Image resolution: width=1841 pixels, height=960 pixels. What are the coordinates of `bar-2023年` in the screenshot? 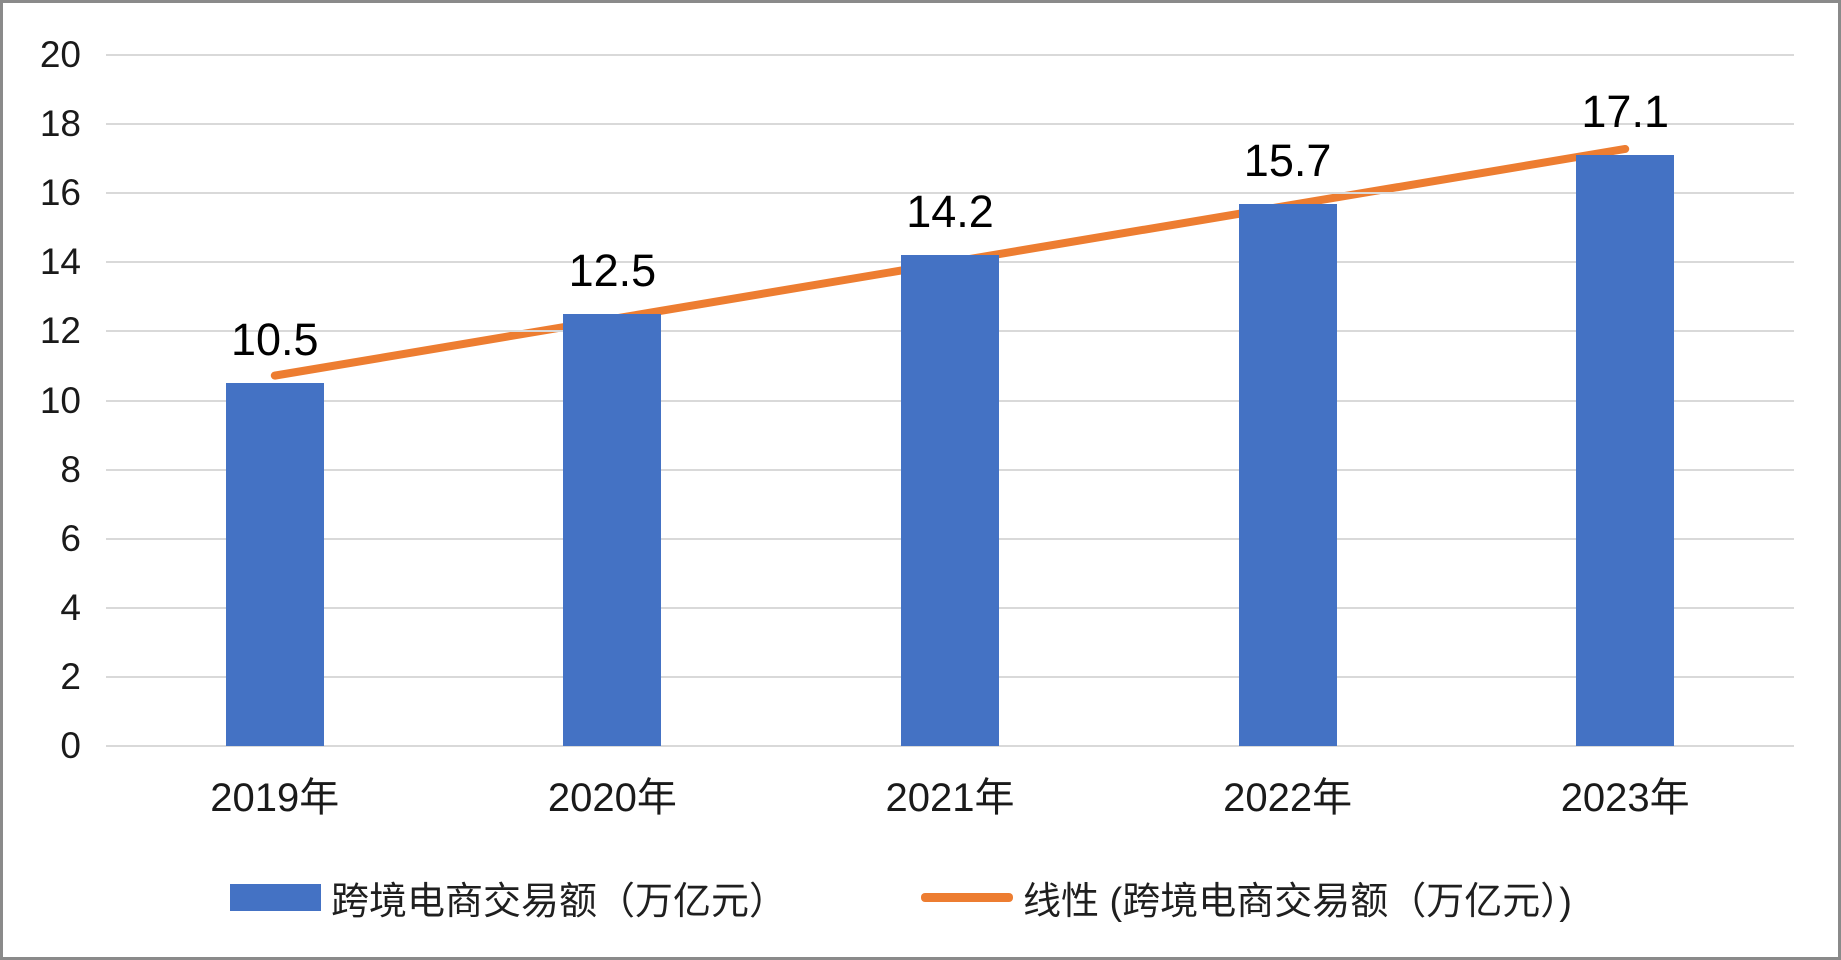 It's located at (1625, 450).